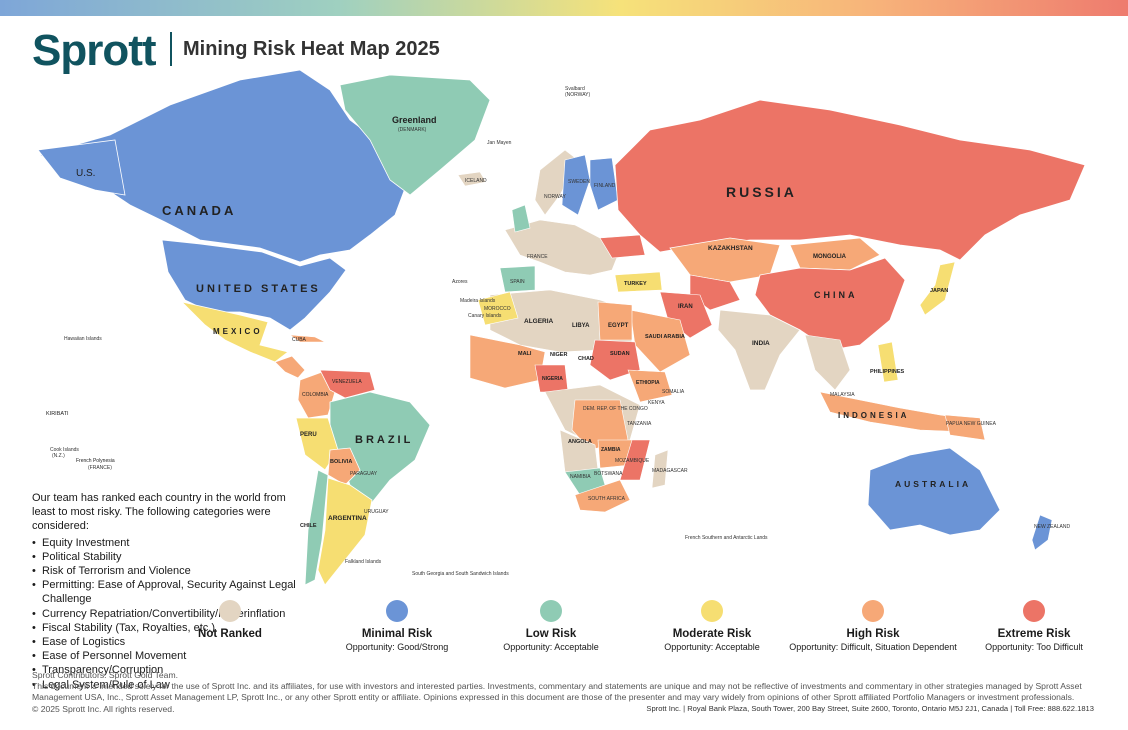 The height and width of the screenshot is (730, 1128). I want to click on legend-not-ranked: Not Ranked, so click(230, 621).